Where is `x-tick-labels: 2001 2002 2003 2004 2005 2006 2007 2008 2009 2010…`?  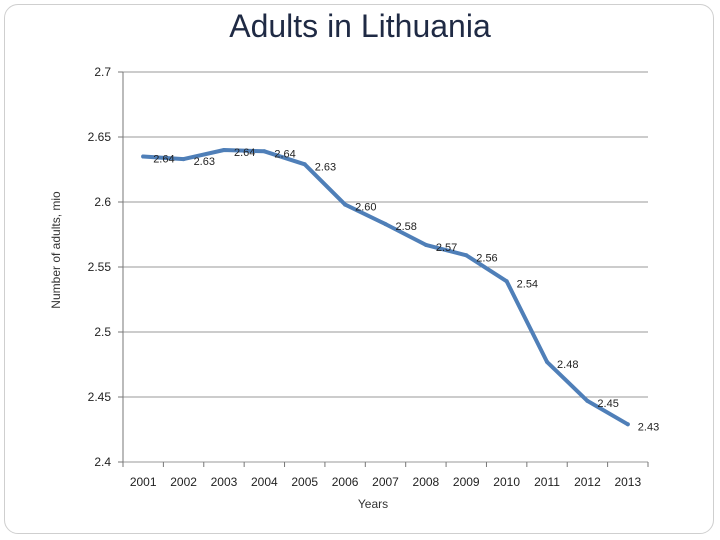 x-tick-labels: 2001 2002 2003 2004 2005 2006 2007 2008 2009 2010… is located at coordinates (386, 482).